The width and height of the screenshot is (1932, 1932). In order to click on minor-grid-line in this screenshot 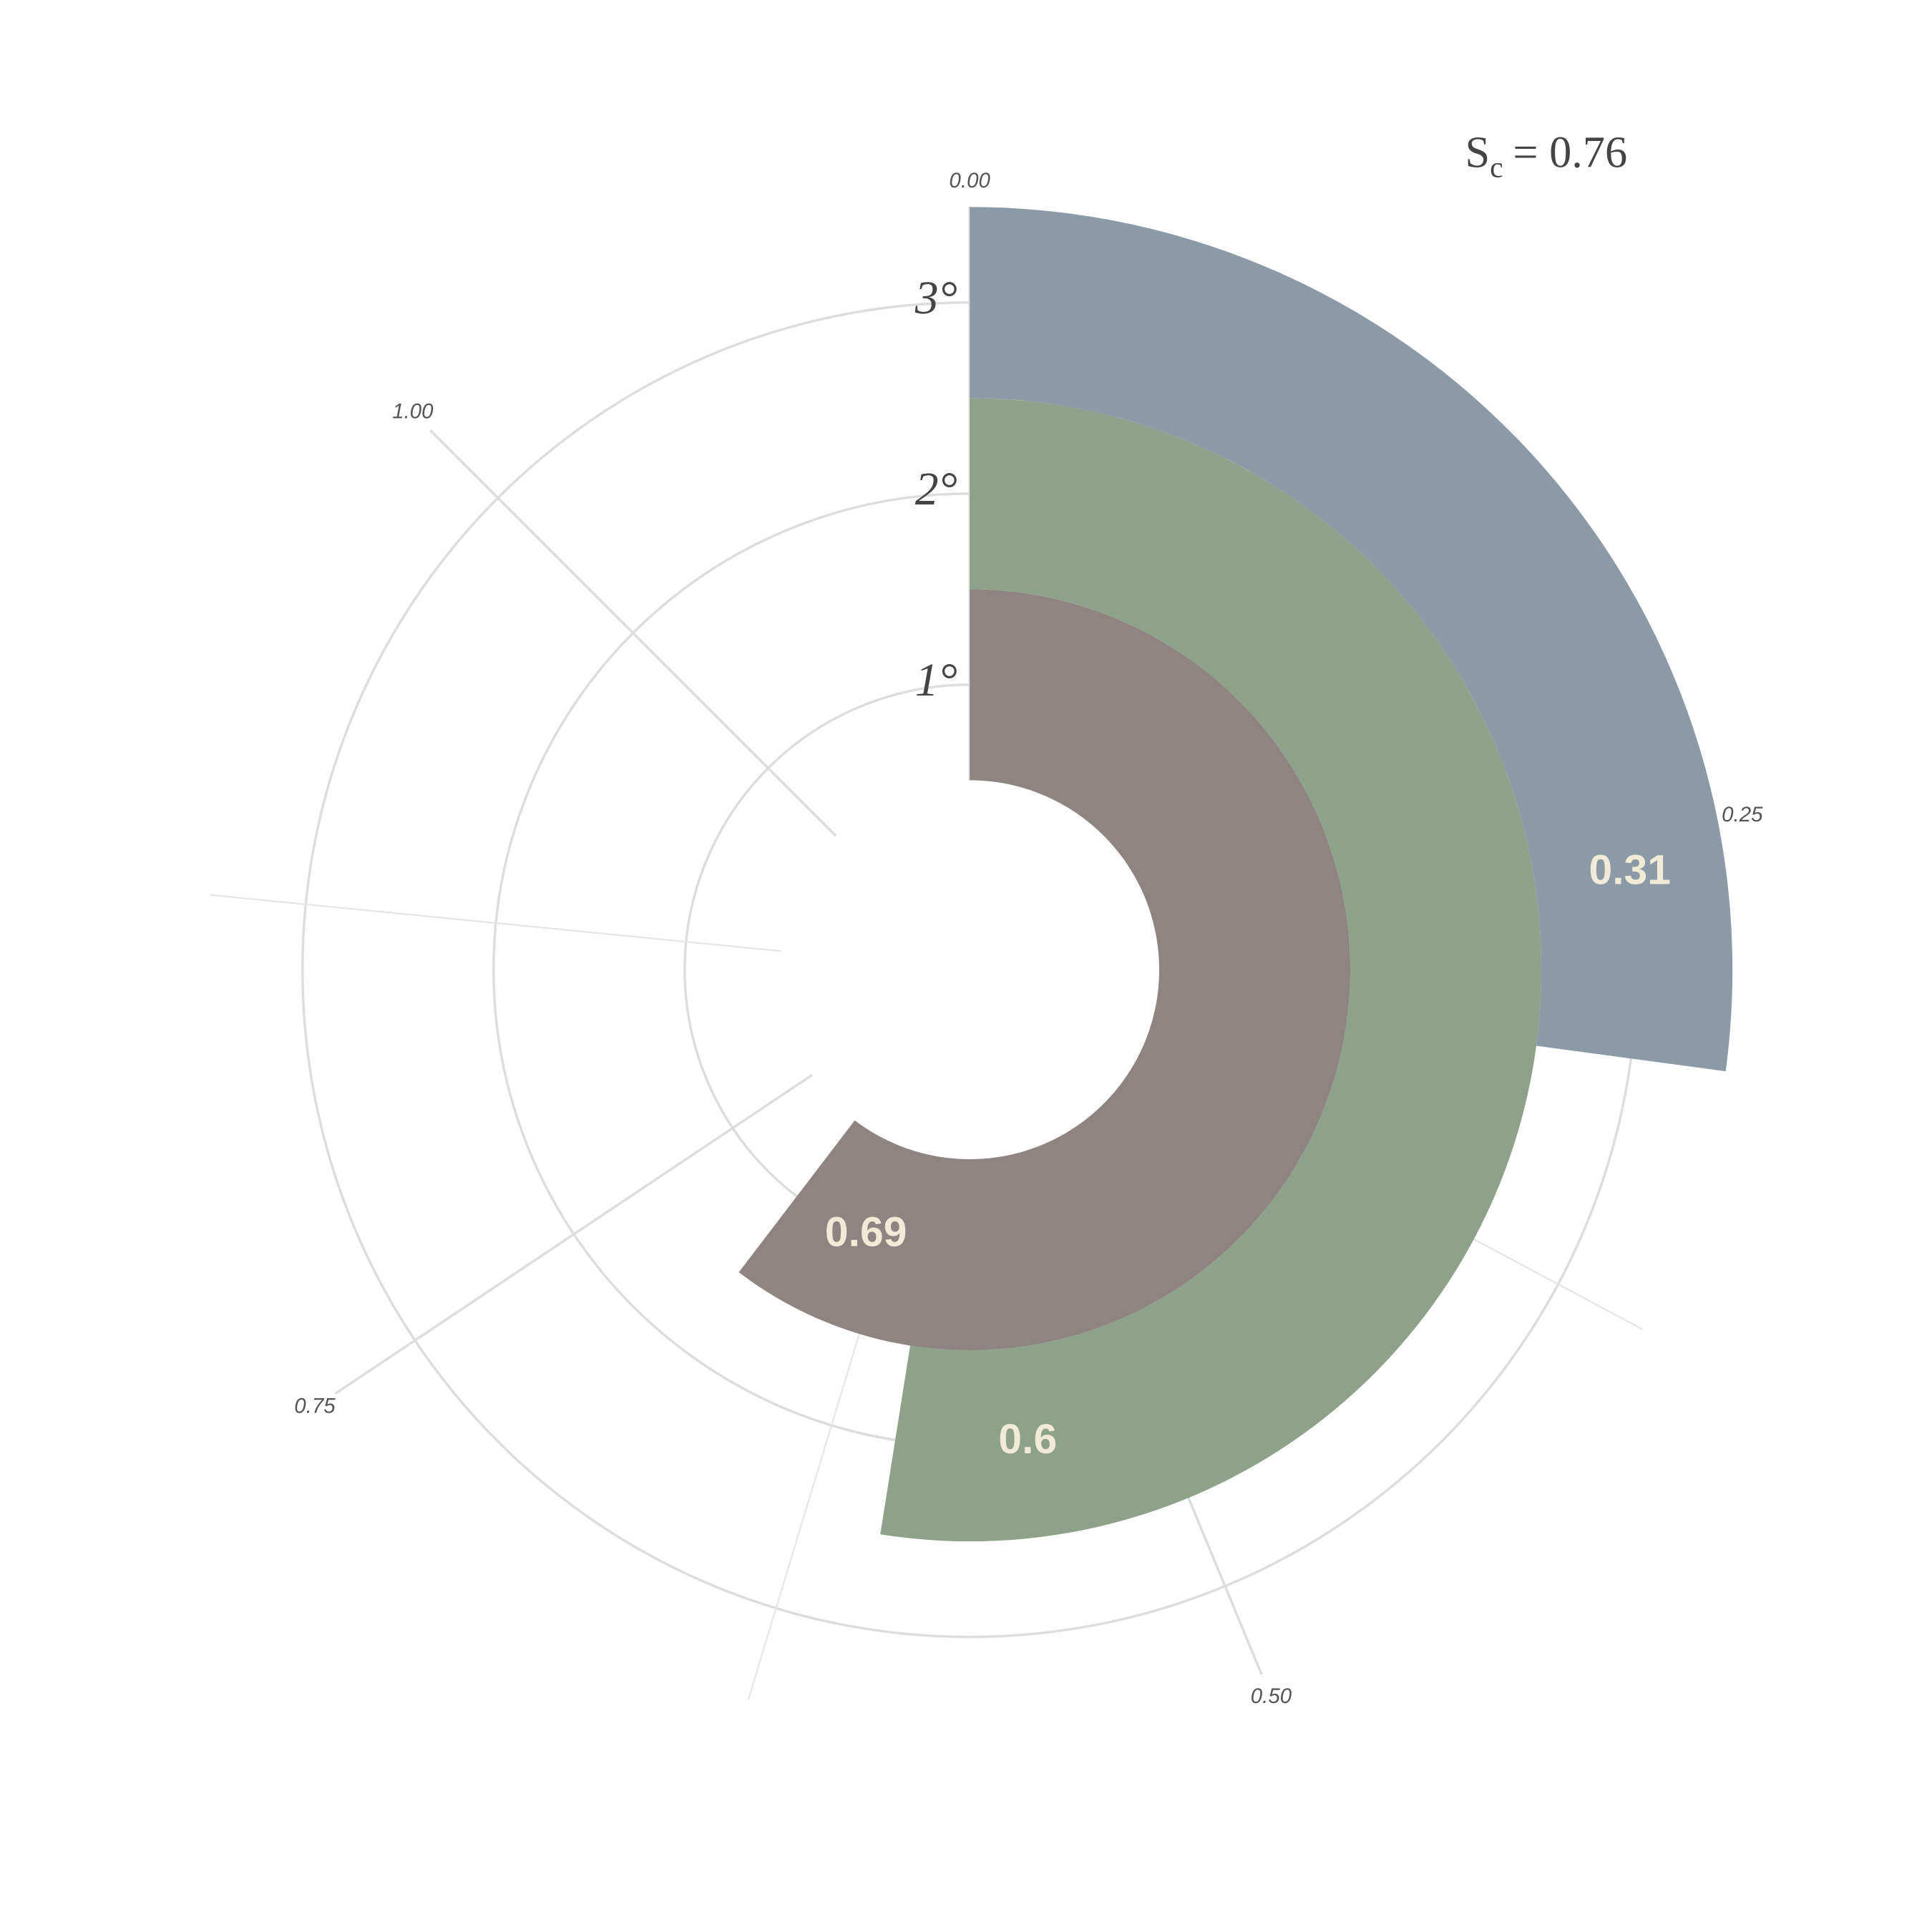, I will do `click(495, 923)`.